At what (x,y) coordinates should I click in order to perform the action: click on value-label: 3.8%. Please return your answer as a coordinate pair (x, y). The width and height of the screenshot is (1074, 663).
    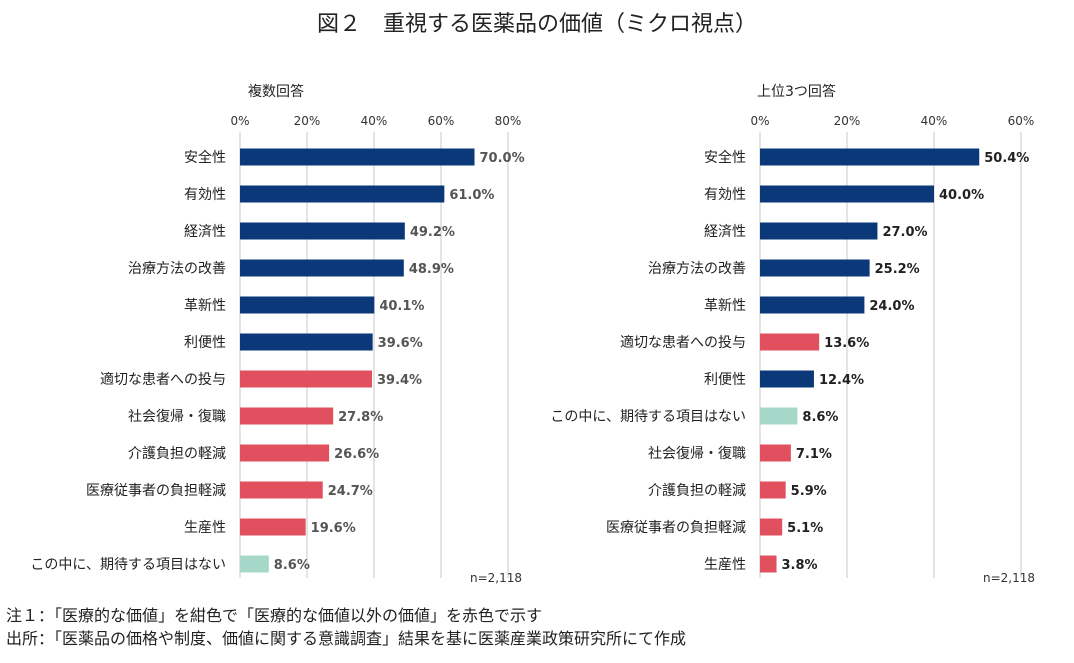
    Looking at the image, I should click on (800, 565).